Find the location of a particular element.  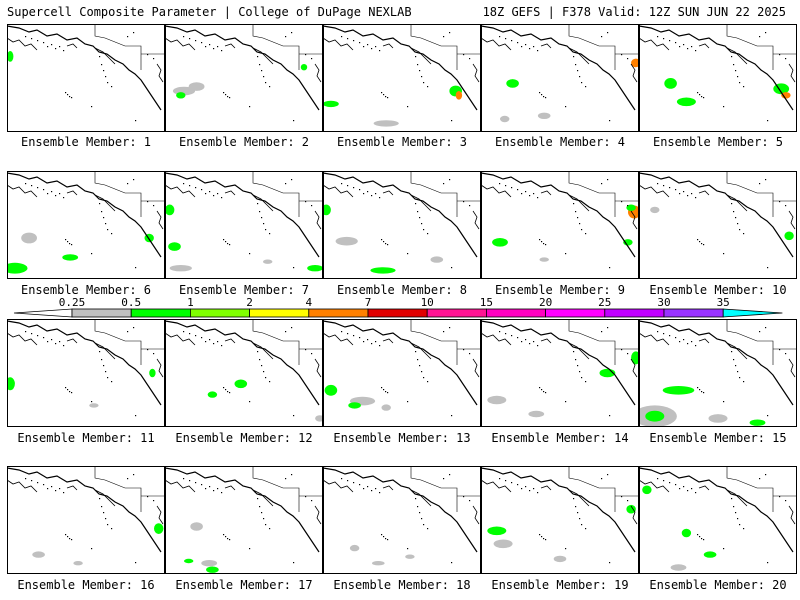

colorbar-tick-label: 35 is located at coordinates (723, 302).